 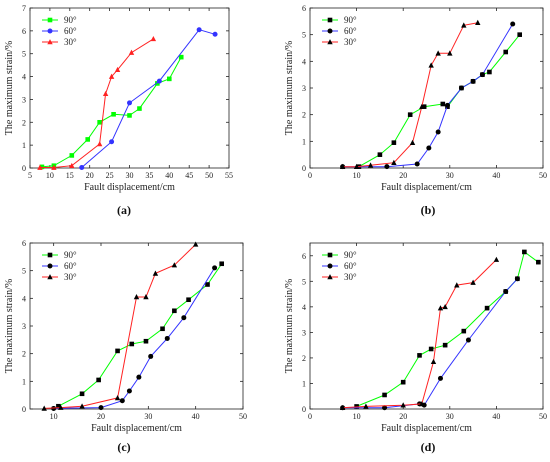 What do you see at coordinates (70, 175) in the screenshot?
I see `x-tick-label: 15` at bounding box center [70, 175].